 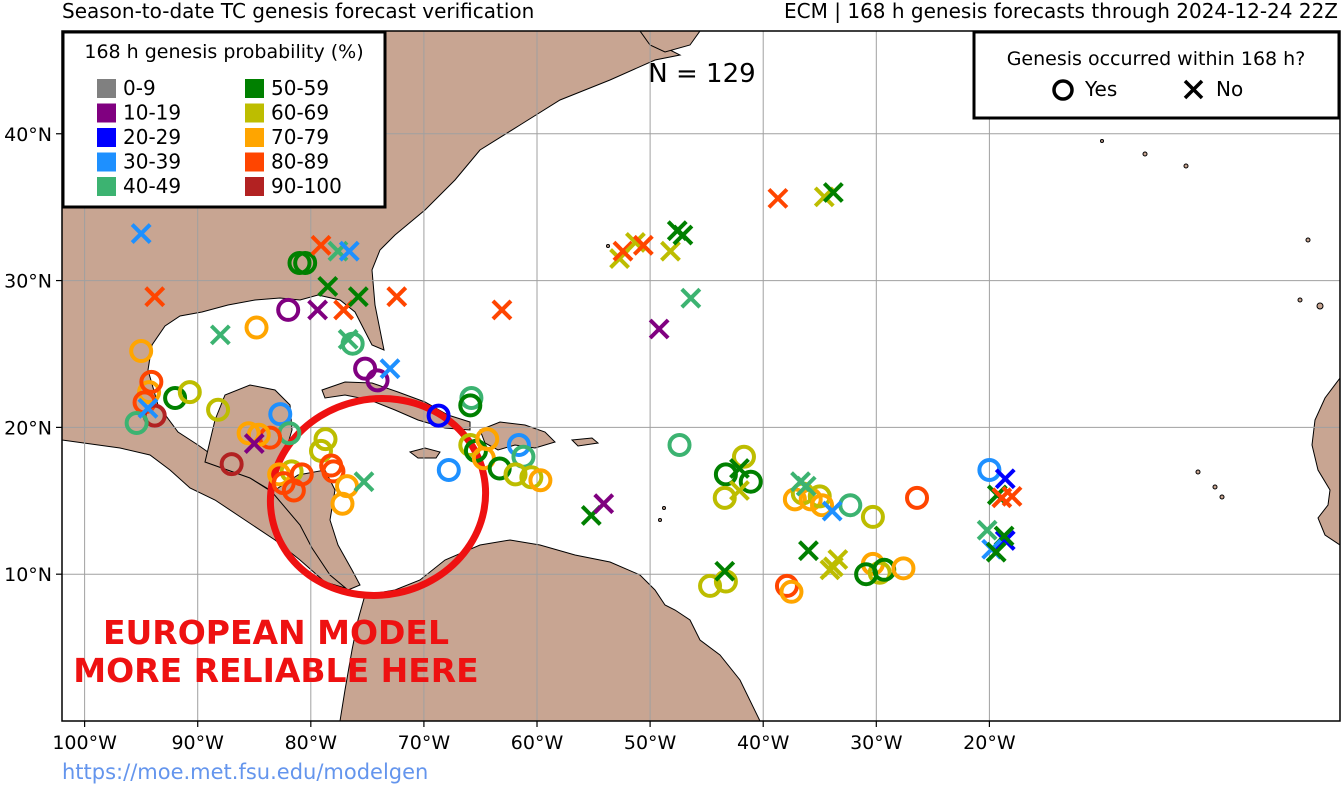 What do you see at coordinates (139, 88) in the screenshot?
I see `legend-label-0-9: 0-9` at bounding box center [139, 88].